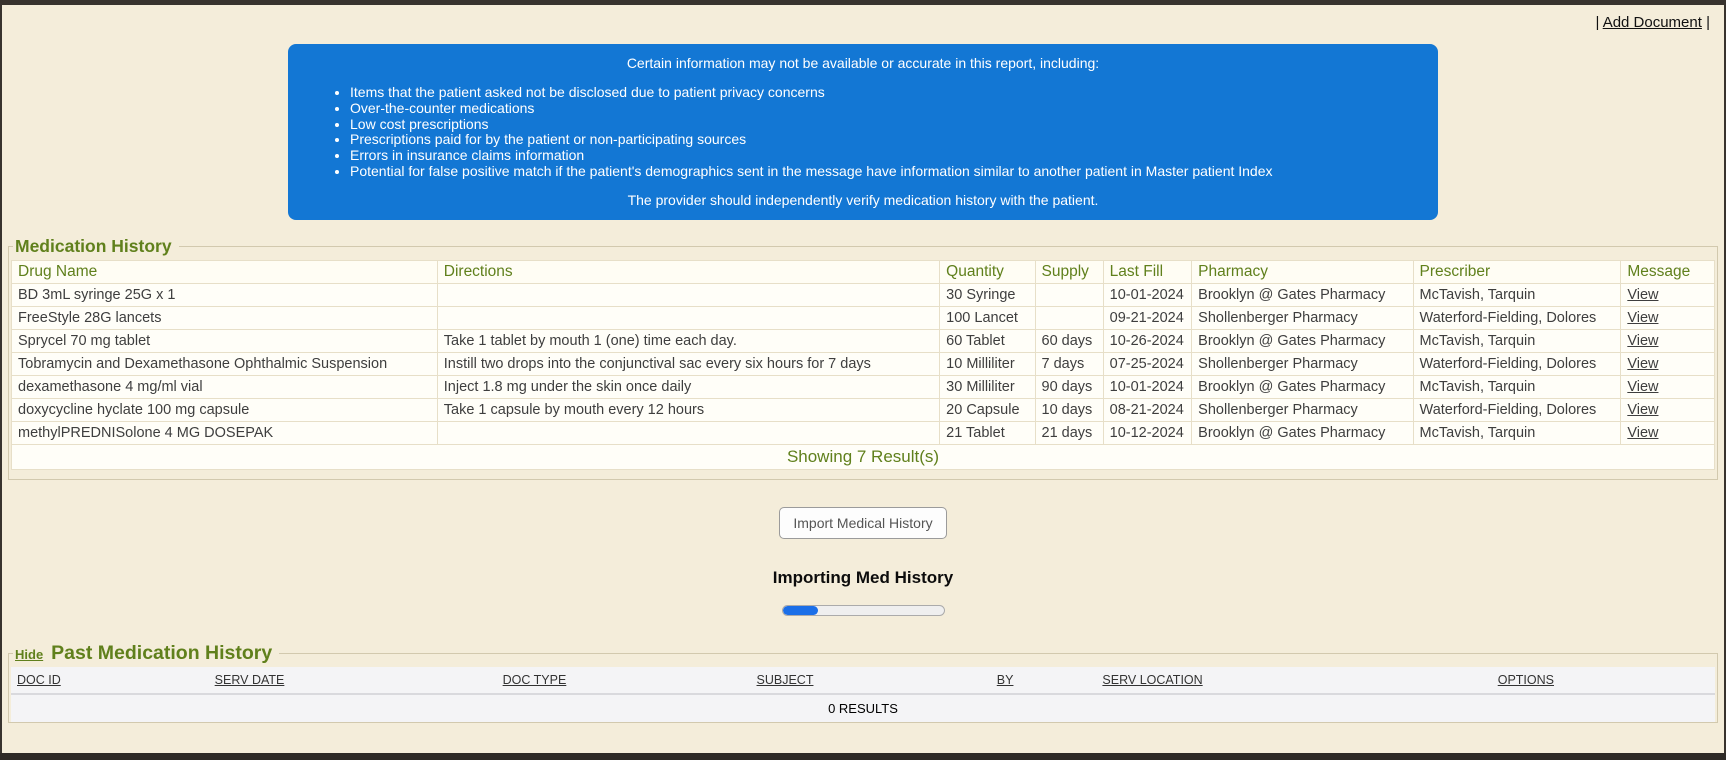  What do you see at coordinates (224, 317) in the screenshot?
I see `drug-name-cell: FreeStyle 28G lancets` at bounding box center [224, 317].